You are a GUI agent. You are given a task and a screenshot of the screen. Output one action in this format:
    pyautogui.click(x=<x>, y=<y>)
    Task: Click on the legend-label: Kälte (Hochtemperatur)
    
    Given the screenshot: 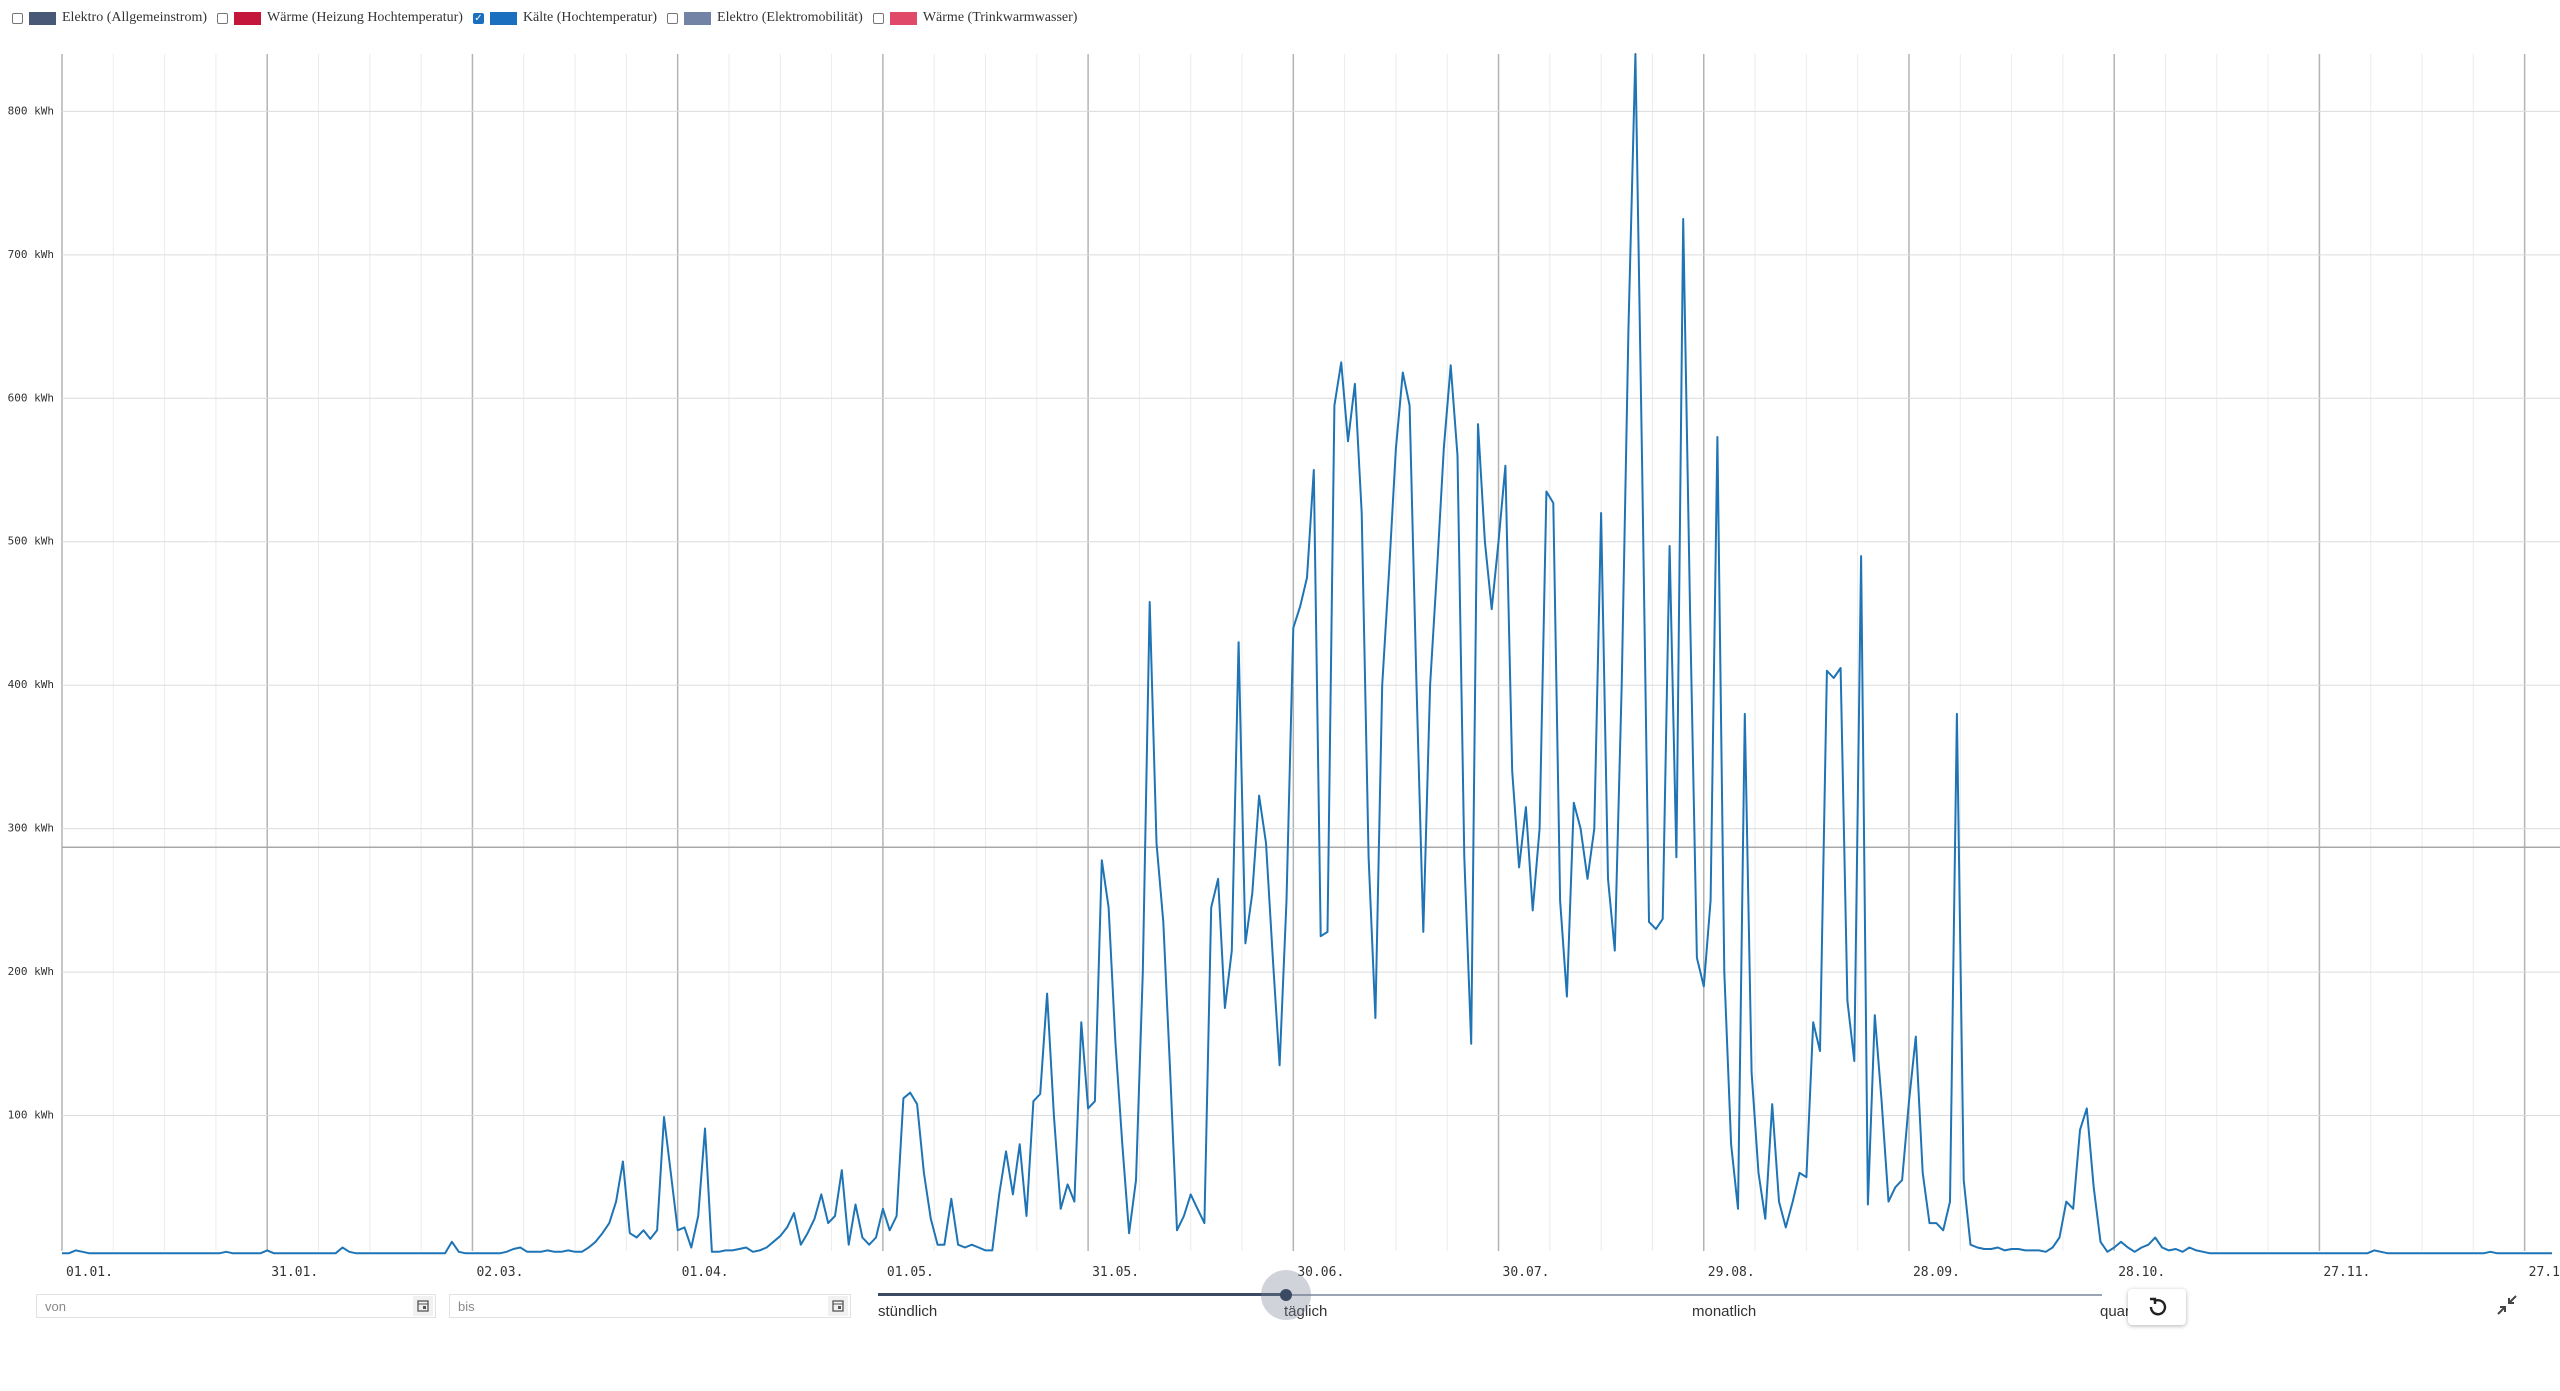 What is the action you would take?
    pyautogui.click(x=590, y=17)
    